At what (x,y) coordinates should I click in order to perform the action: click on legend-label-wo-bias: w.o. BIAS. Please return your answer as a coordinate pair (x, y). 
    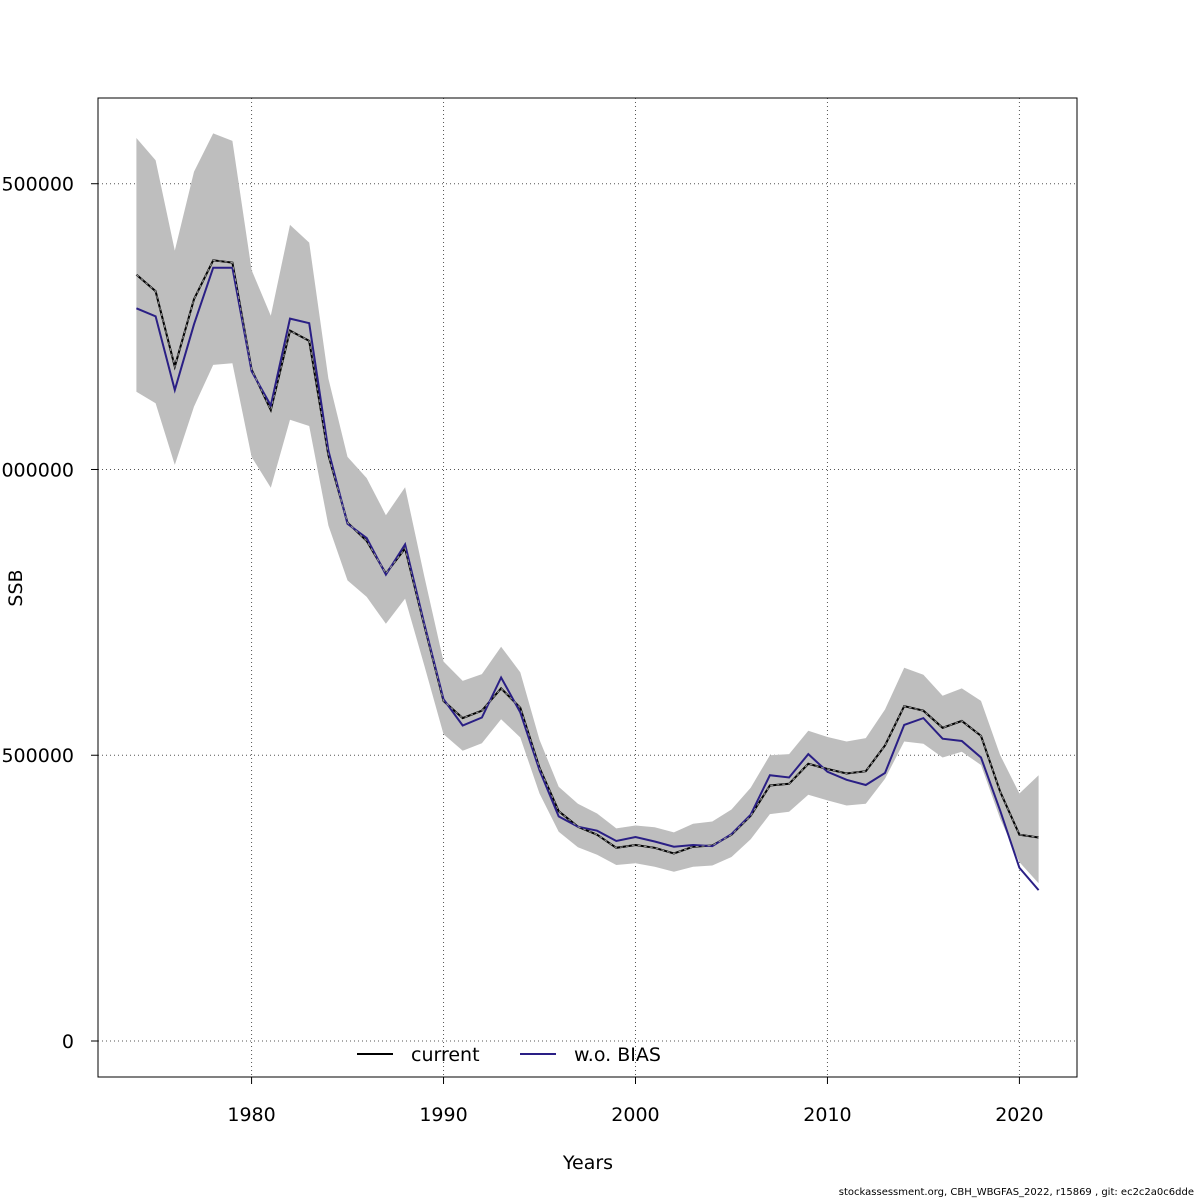
    Looking at the image, I should click on (617, 1055).